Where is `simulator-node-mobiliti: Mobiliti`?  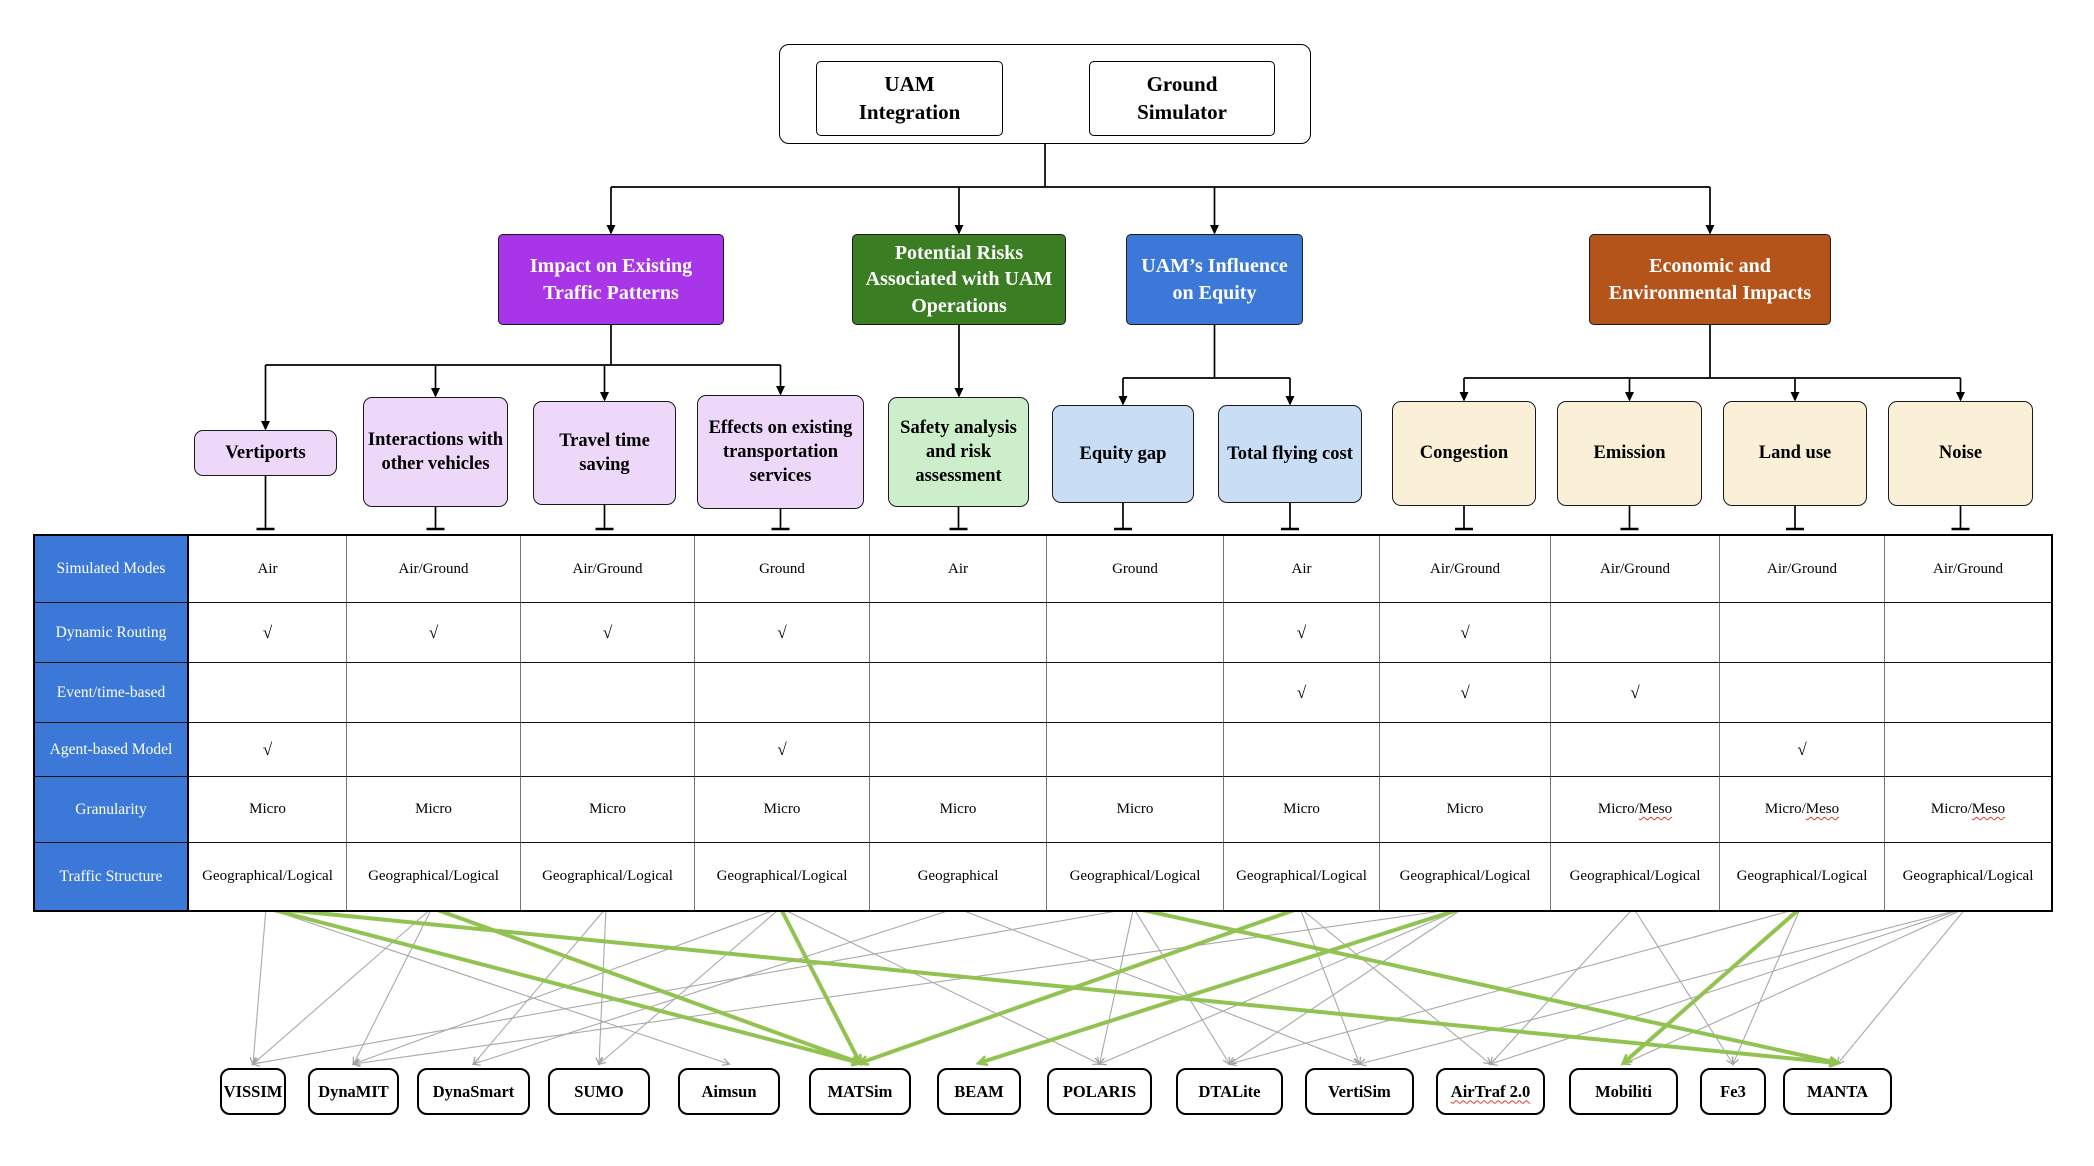 simulator-node-mobiliti: Mobiliti is located at coordinates (1623, 1091).